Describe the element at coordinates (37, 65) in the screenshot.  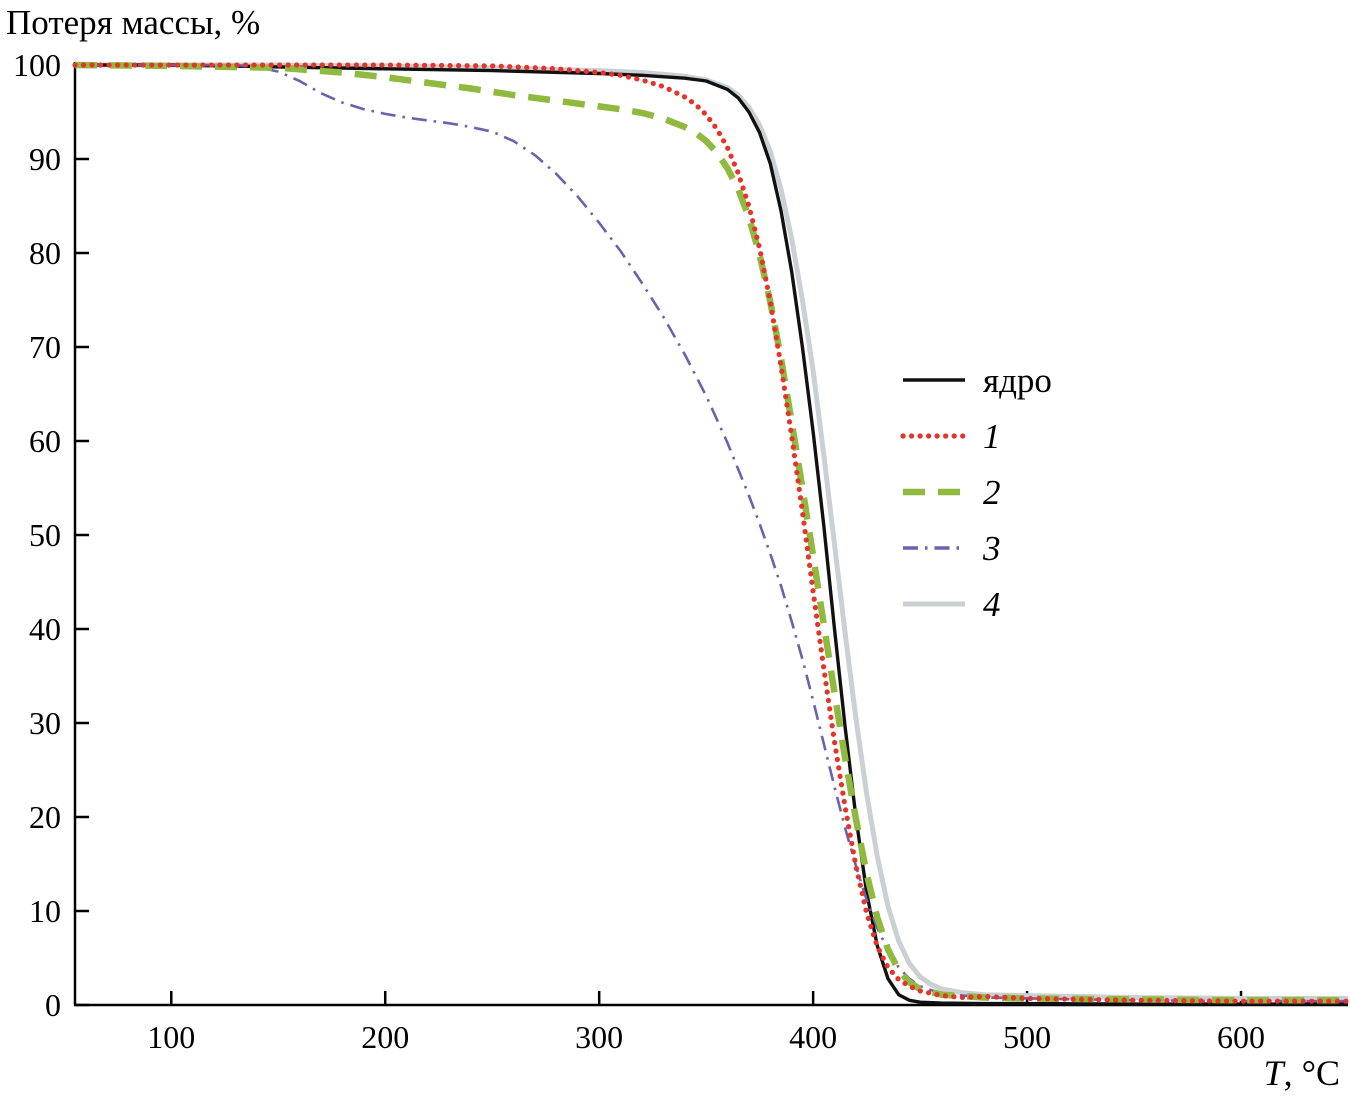
I see `y-tick-label: 100` at that location.